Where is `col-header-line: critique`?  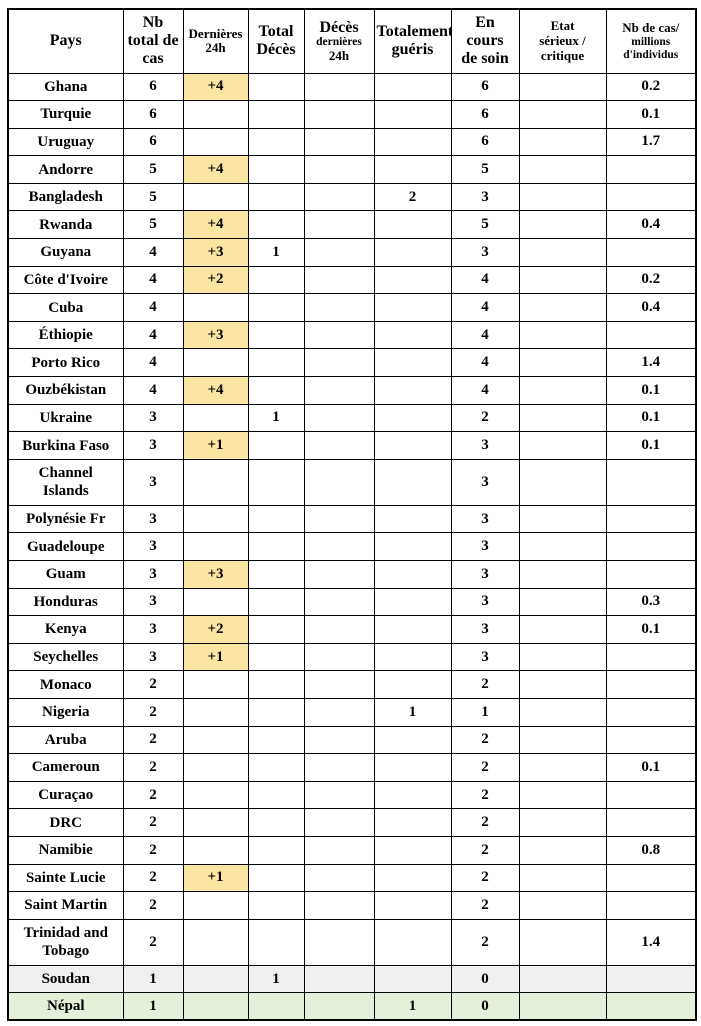 col-header-line: critique is located at coordinates (562, 55).